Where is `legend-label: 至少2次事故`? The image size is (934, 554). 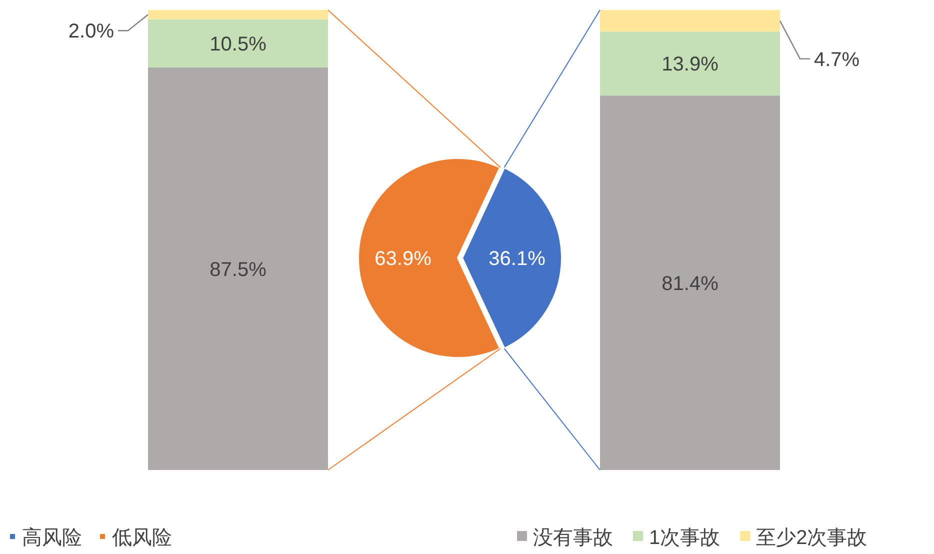 legend-label: 至少2次事故 is located at coordinates (812, 538).